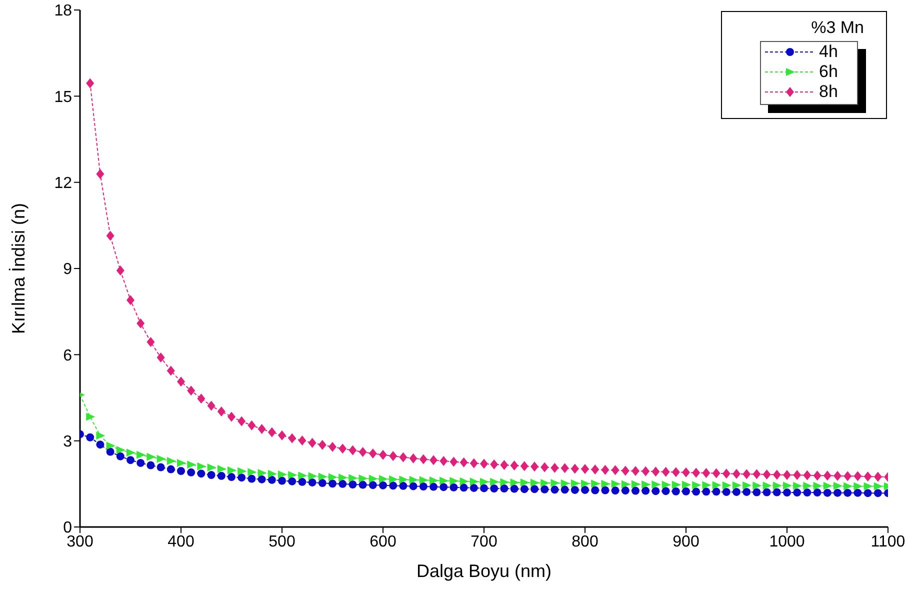 This screenshot has height=612, width=912. Describe the element at coordinates (18, 268) in the screenshot. I see `y-axis-title: Kırılma İndisi (n)` at that location.